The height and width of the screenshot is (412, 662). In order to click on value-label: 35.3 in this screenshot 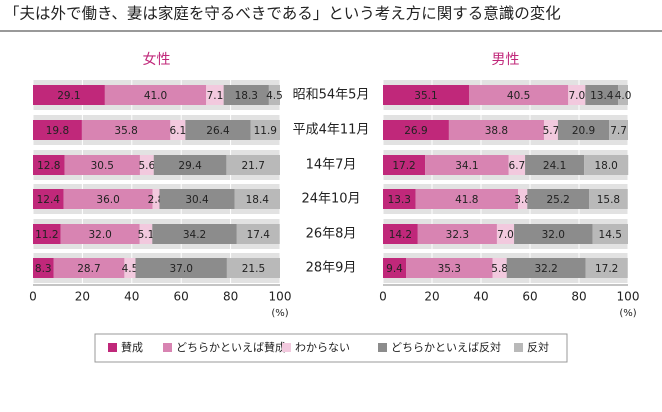, I will do `click(449, 269)`.